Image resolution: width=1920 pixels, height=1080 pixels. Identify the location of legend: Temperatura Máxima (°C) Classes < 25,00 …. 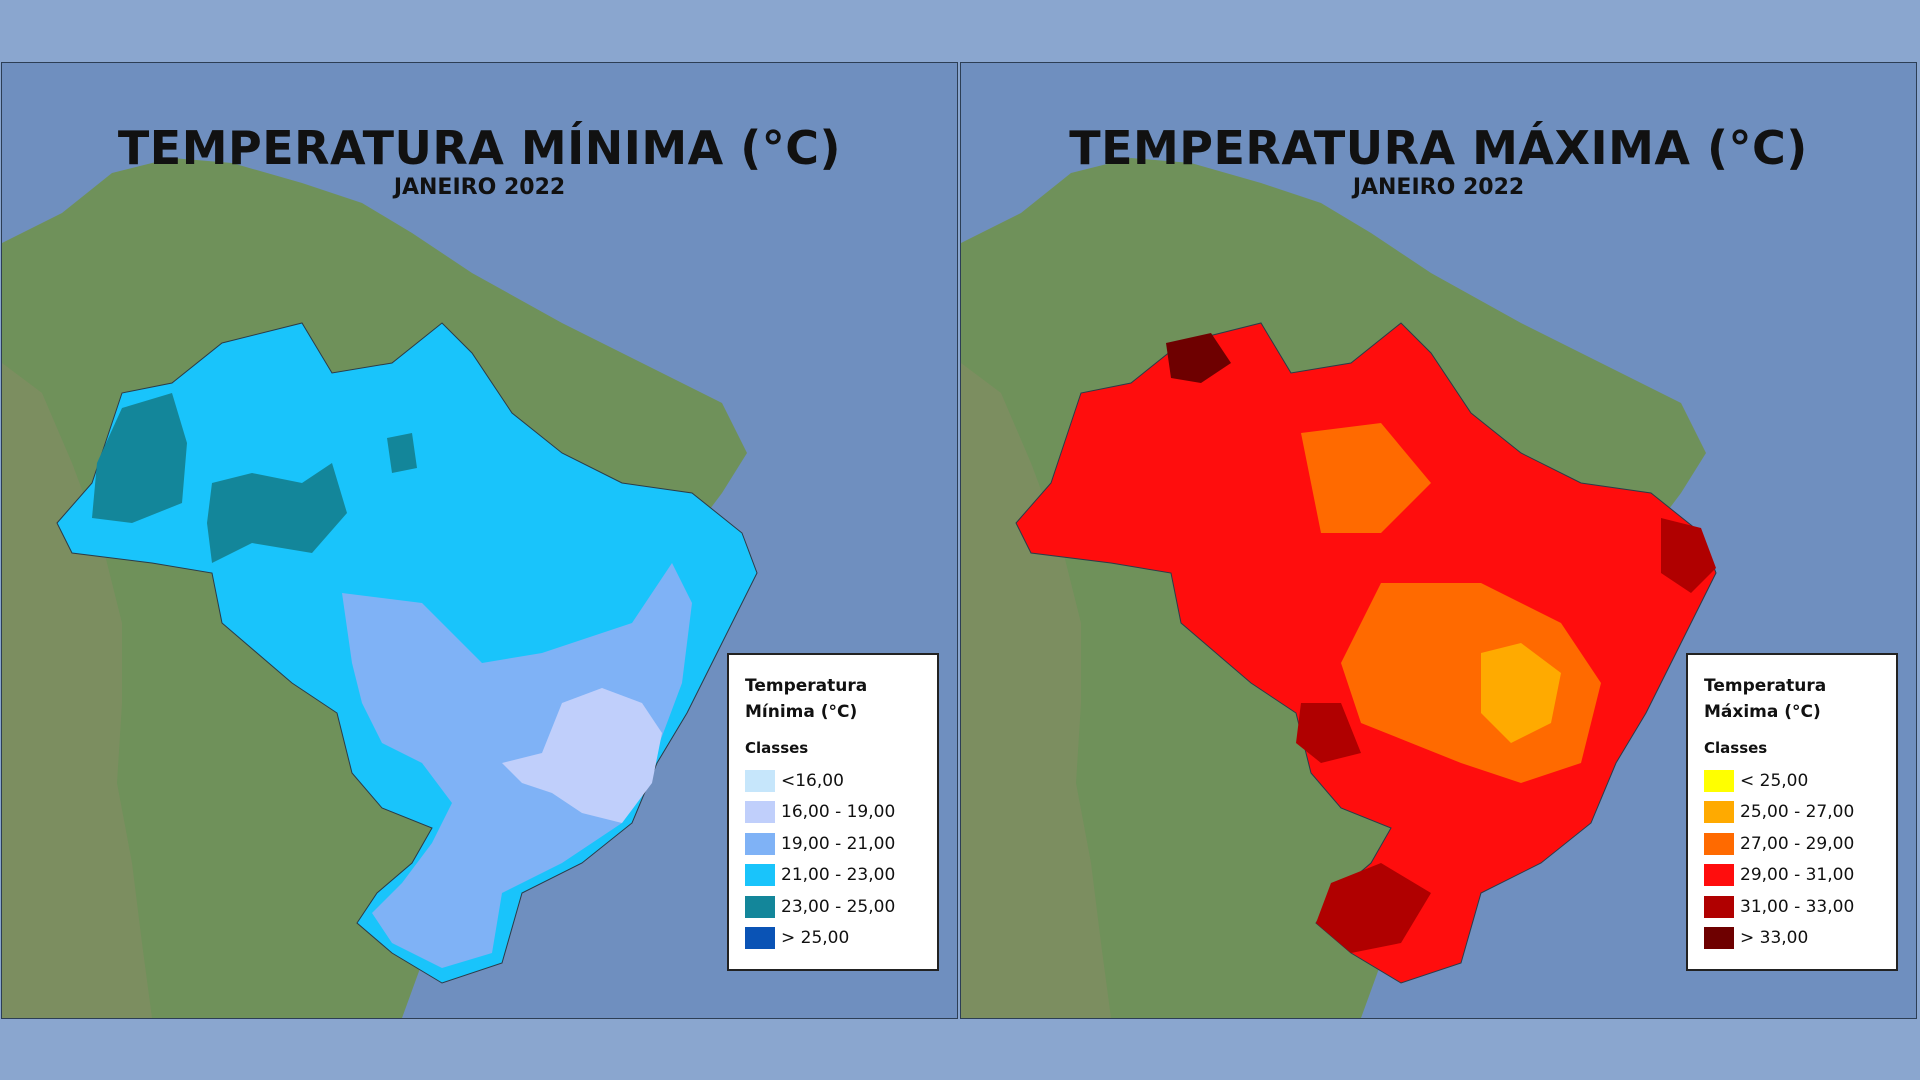
(1792, 812).